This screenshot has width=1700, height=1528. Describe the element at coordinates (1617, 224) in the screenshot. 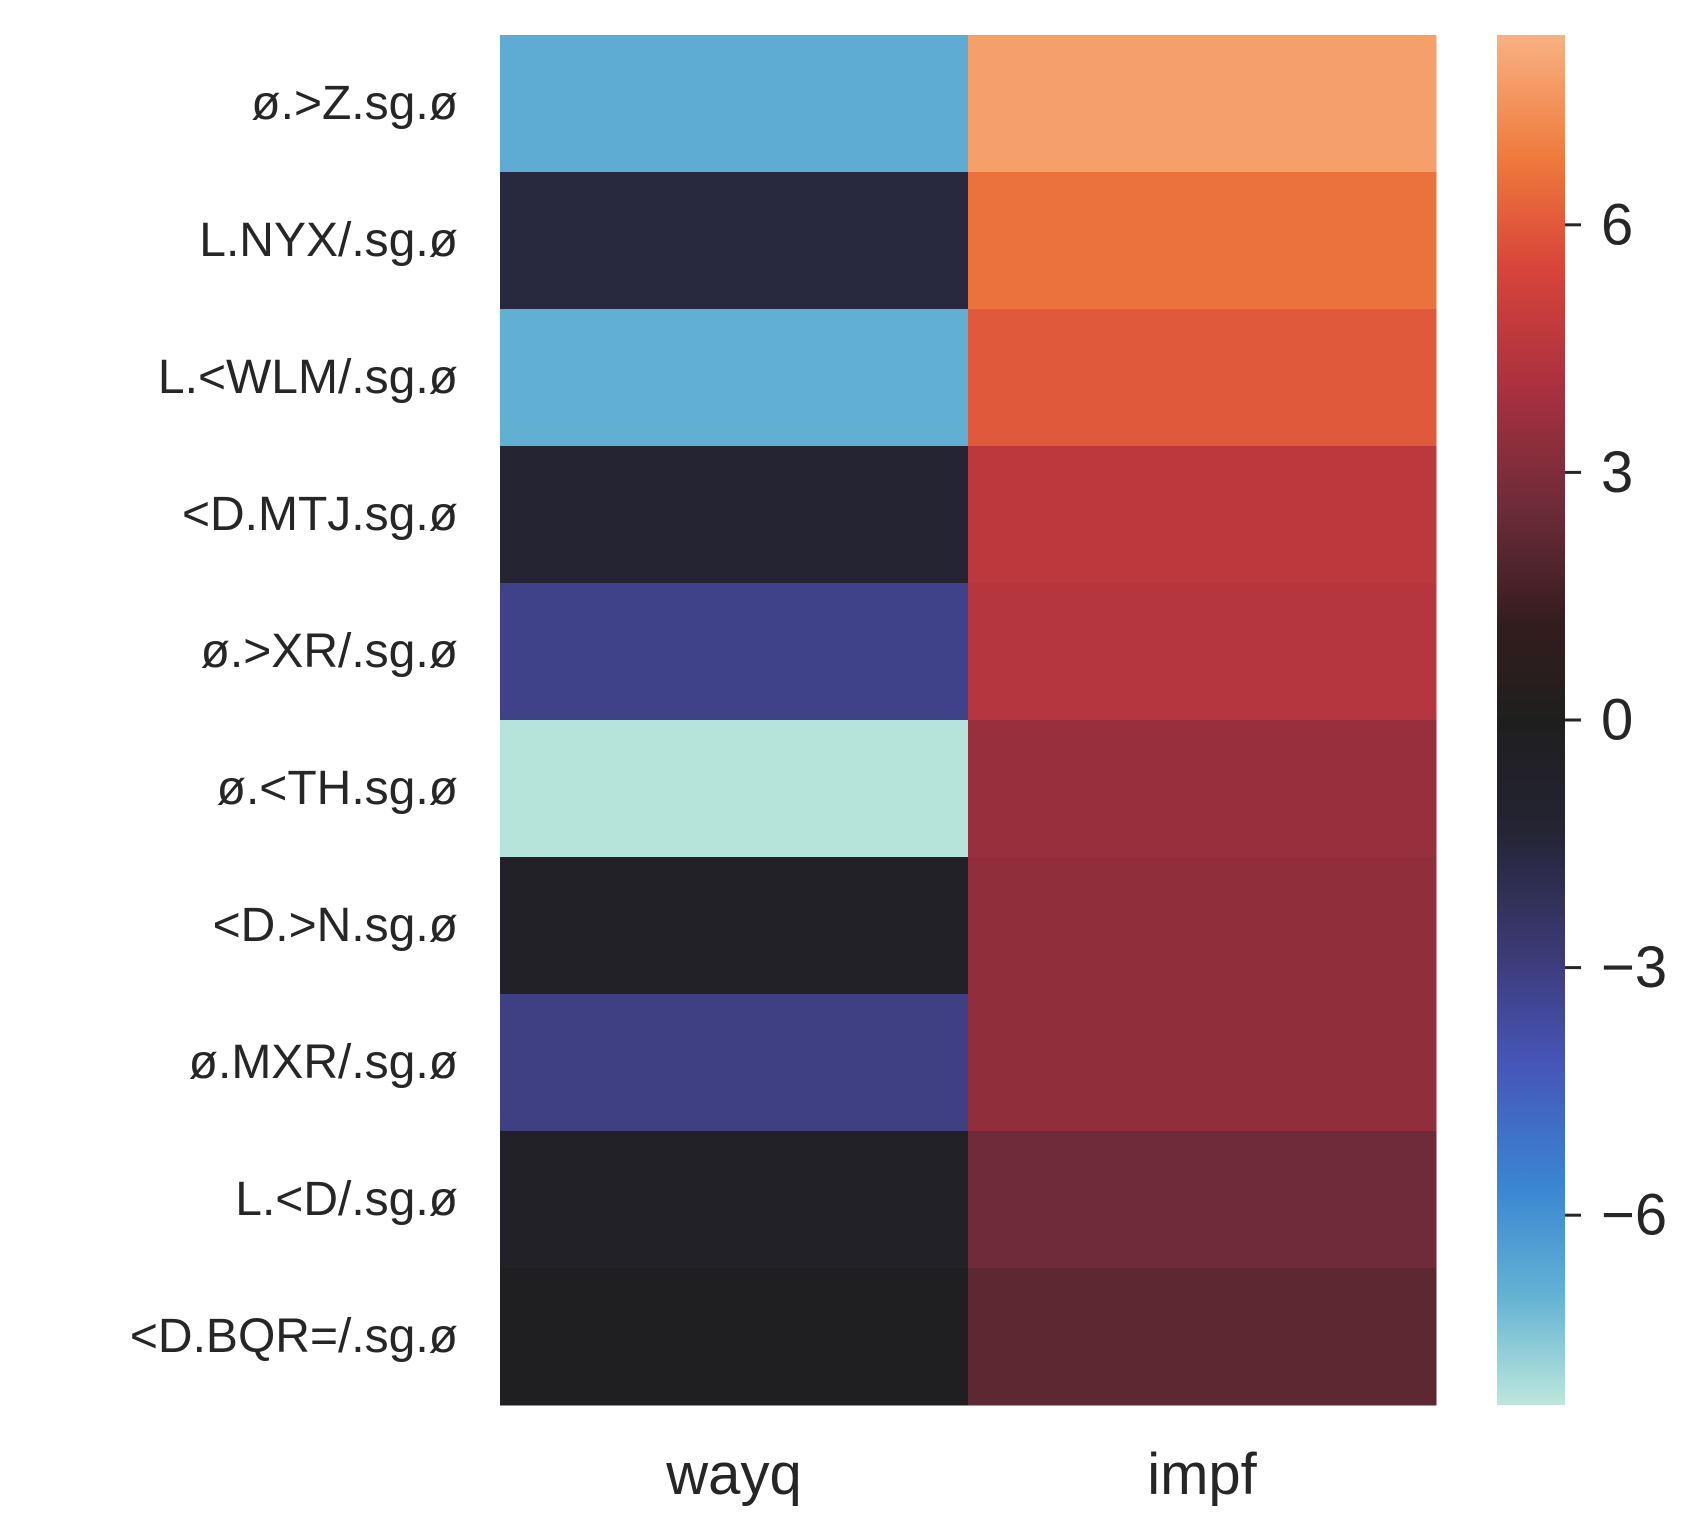

I see `colorbar-tick-label: 6` at that location.